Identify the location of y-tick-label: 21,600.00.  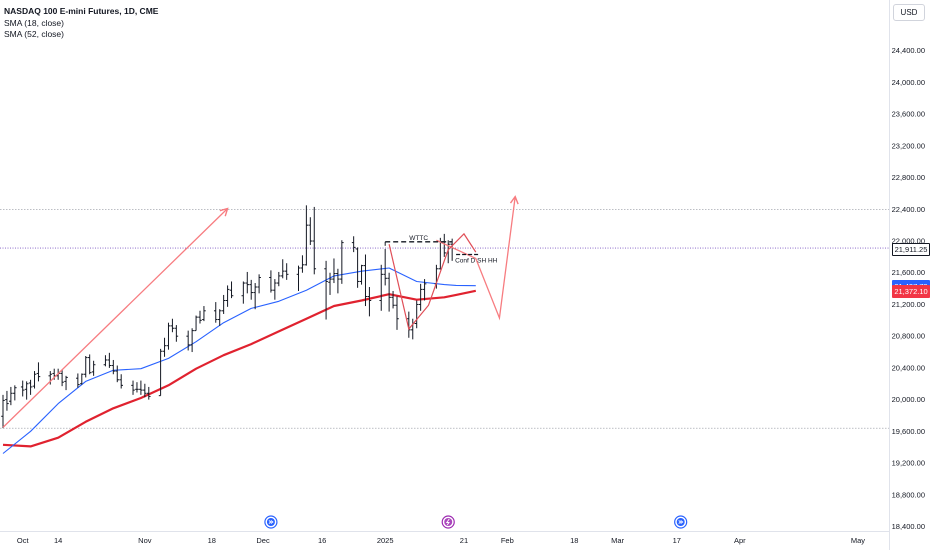
(908, 272).